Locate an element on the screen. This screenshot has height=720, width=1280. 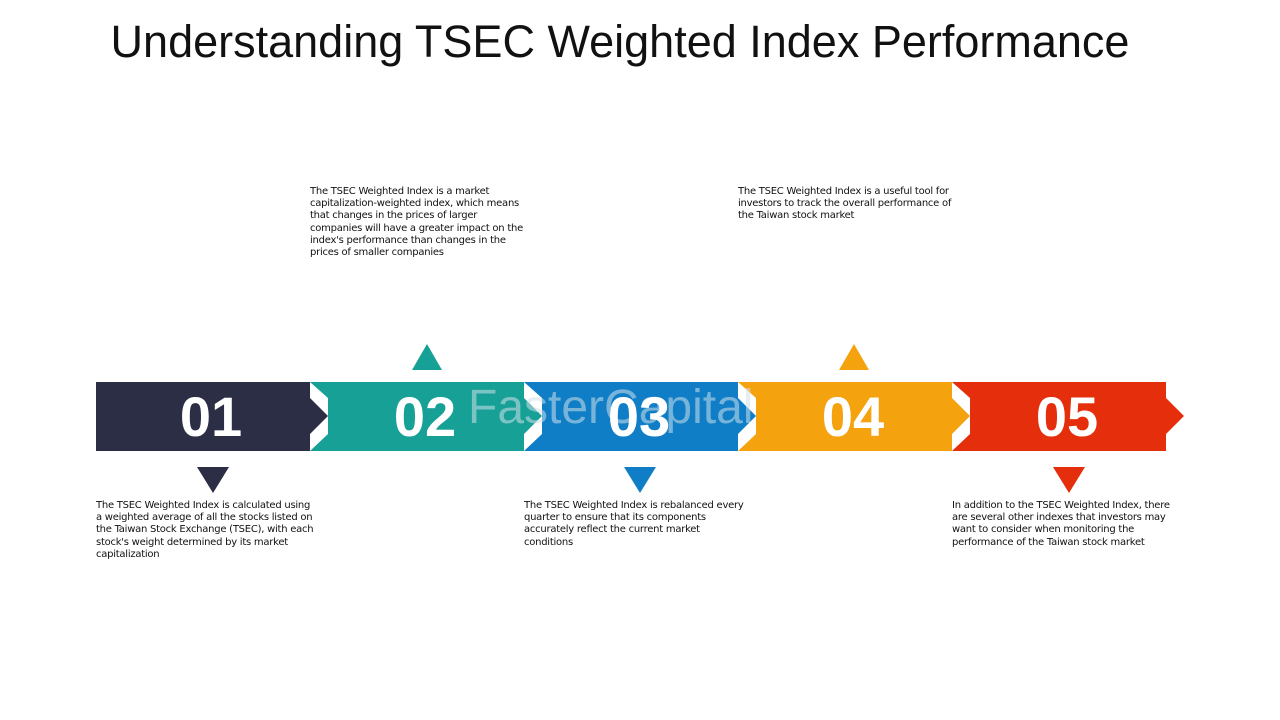
step-03-pointer-down is located at coordinates (640, 480).